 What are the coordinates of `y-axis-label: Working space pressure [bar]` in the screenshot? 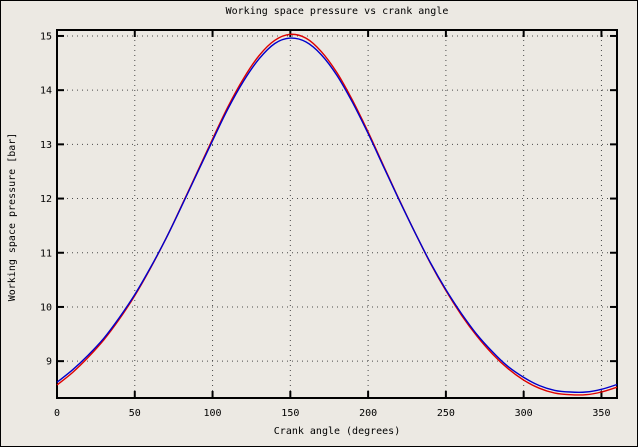 It's located at (12, 217).